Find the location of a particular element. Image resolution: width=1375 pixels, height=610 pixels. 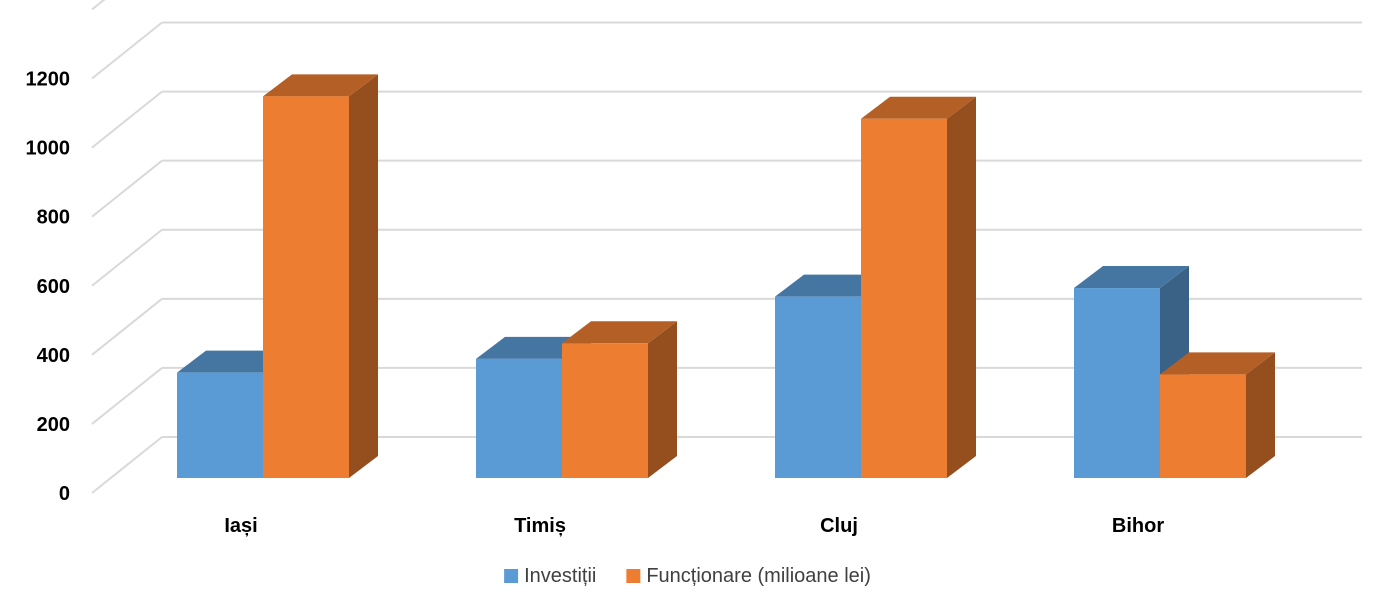

category-label: Iași is located at coordinates (240, 526).